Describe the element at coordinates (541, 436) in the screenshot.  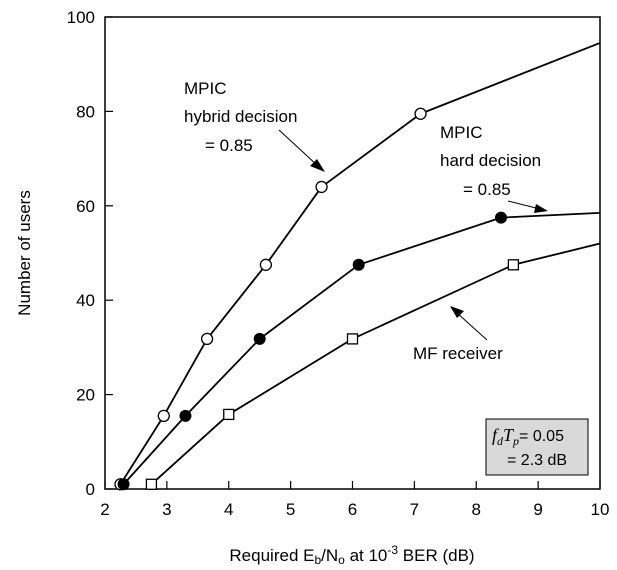
I see `inset-value: = 0.05` at that location.